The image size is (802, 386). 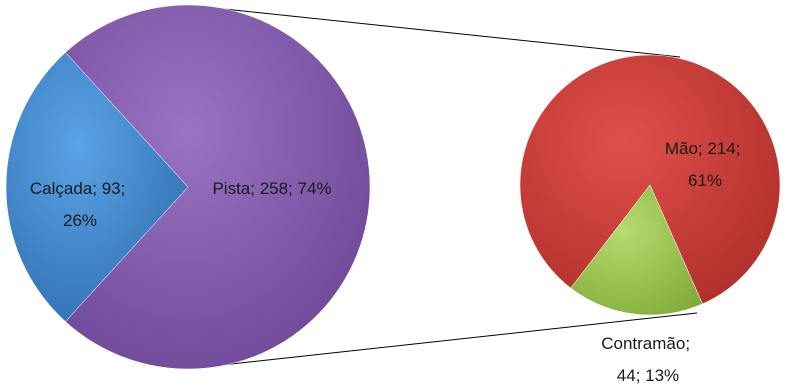 What do you see at coordinates (705, 164) in the screenshot?
I see `data-label-mao: Mão; 214; 61%` at bounding box center [705, 164].